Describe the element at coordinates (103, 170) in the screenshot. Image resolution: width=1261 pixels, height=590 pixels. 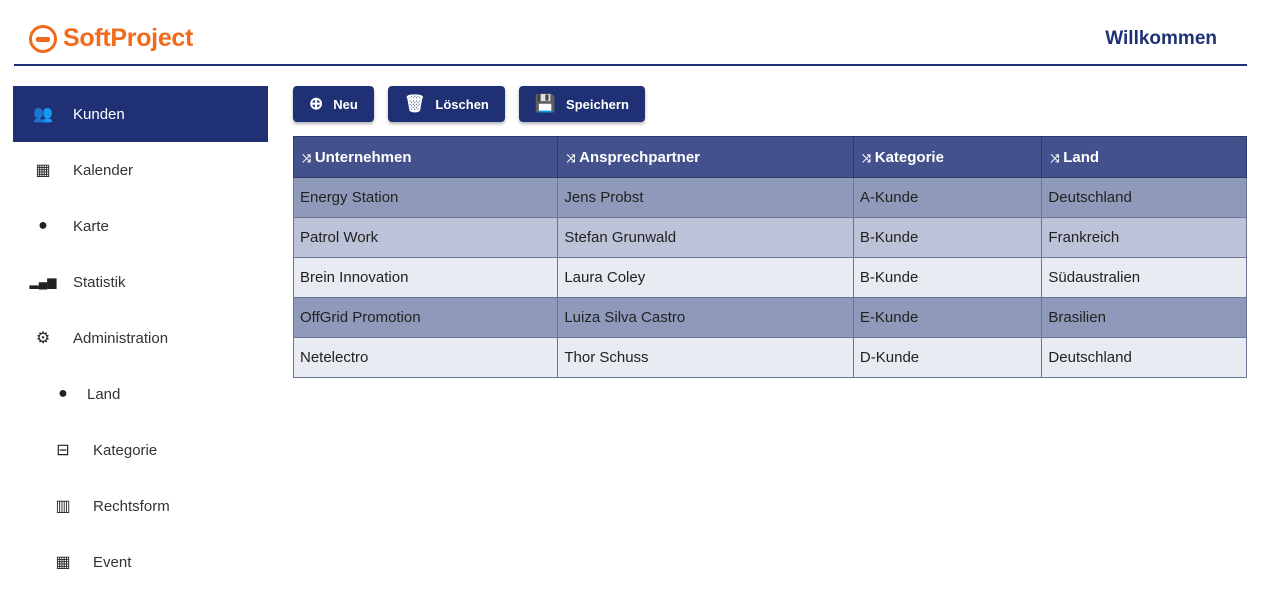
I see `sidebar-item-label: Kalender` at that location.